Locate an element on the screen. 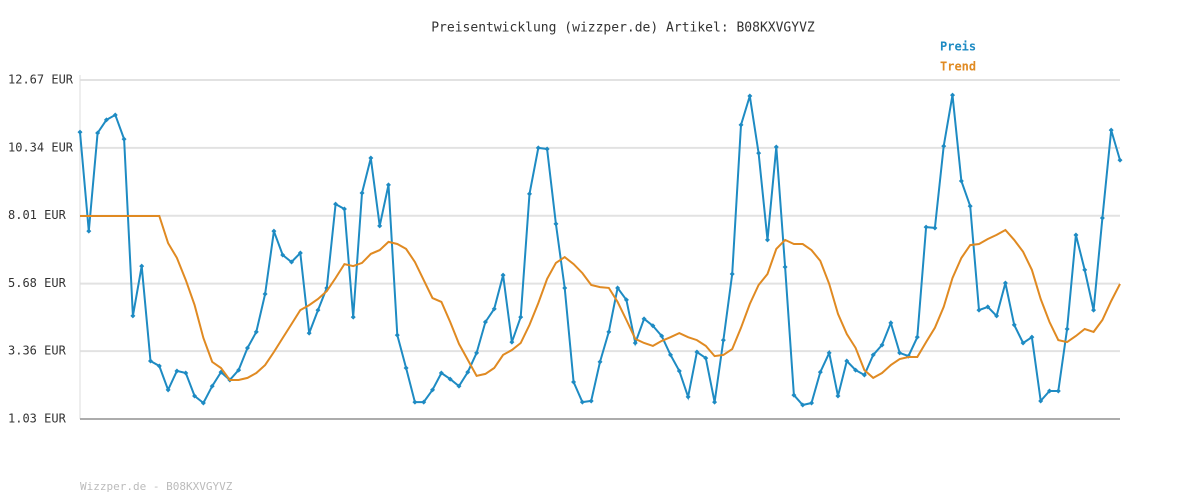 This screenshot has height=500, width=1200. footer: Wizzper.de - B08KXVGYVZ is located at coordinates (156, 486).